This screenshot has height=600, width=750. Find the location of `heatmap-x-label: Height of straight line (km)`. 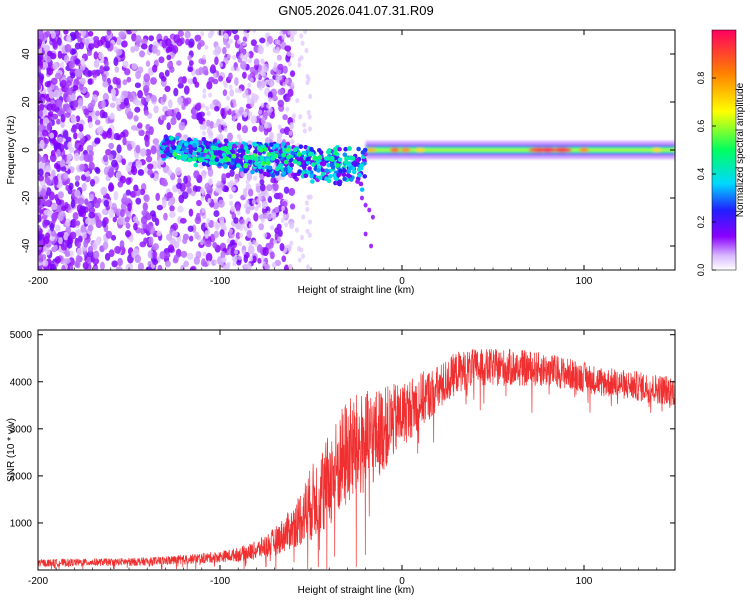

heatmap-x-label: Height of straight line (km) is located at coordinates (356, 290).